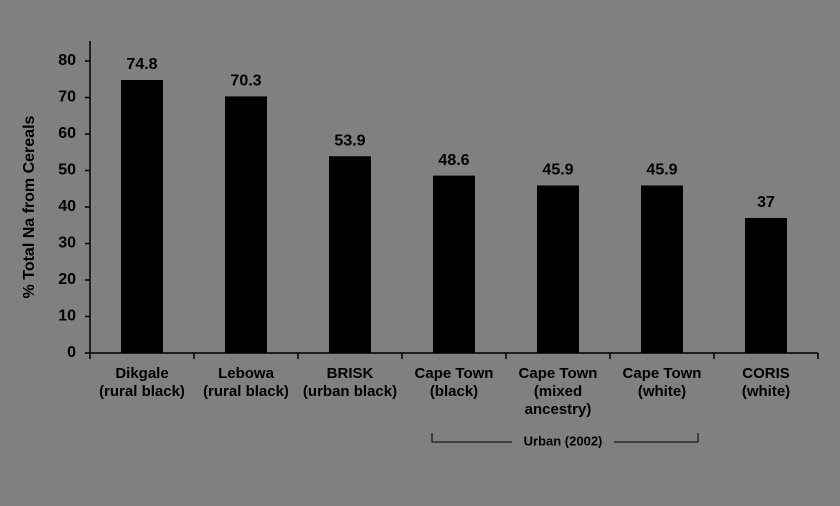  What do you see at coordinates (141, 64) in the screenshot?
I see `value-label: 74.8` at bounding box center [141, 64].